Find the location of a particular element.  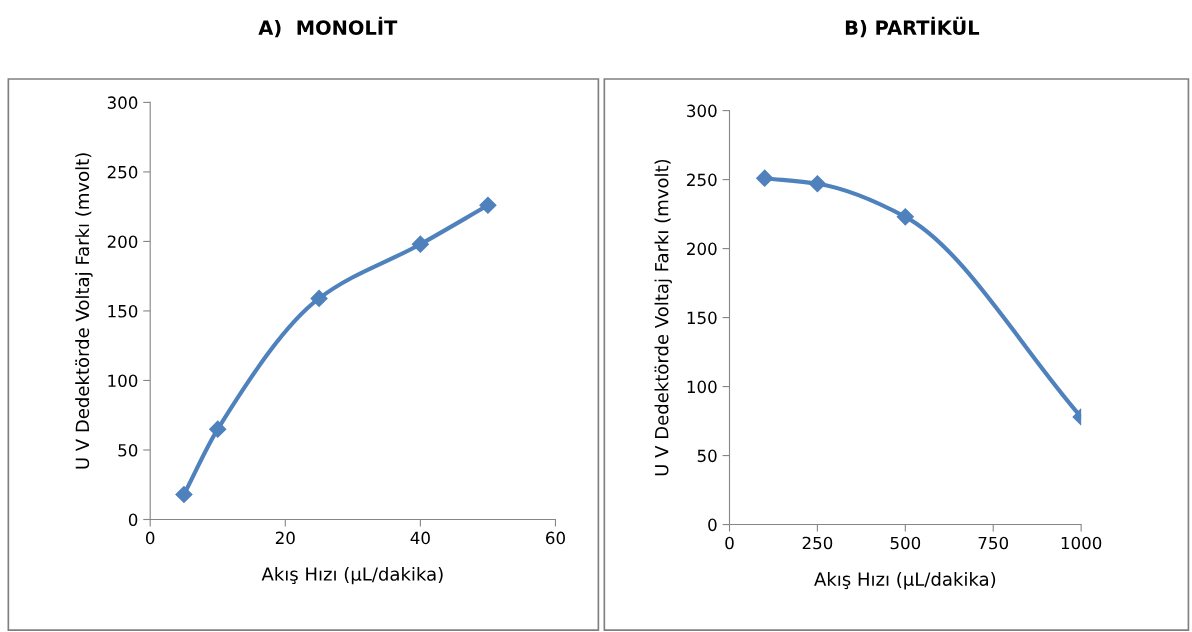

x-tick-label: 1000 is located at coordinates (1081, 543).